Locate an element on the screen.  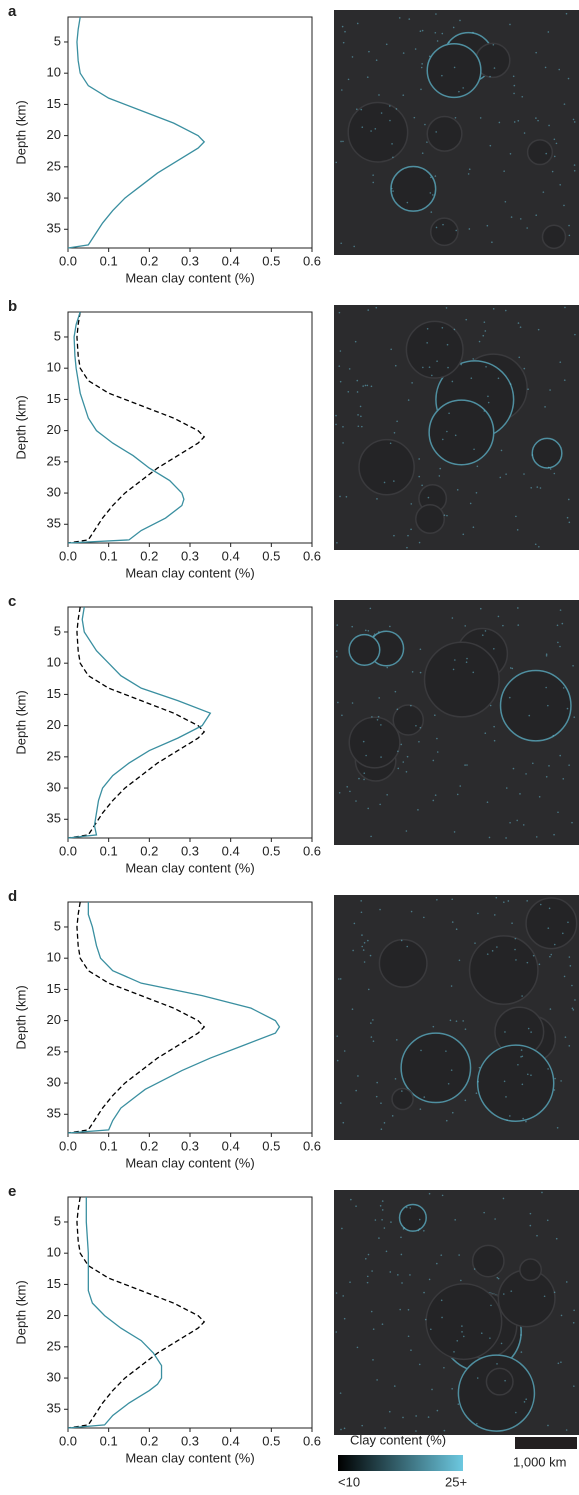
y-tick-label: 20 is located at coordinates (54, 429).